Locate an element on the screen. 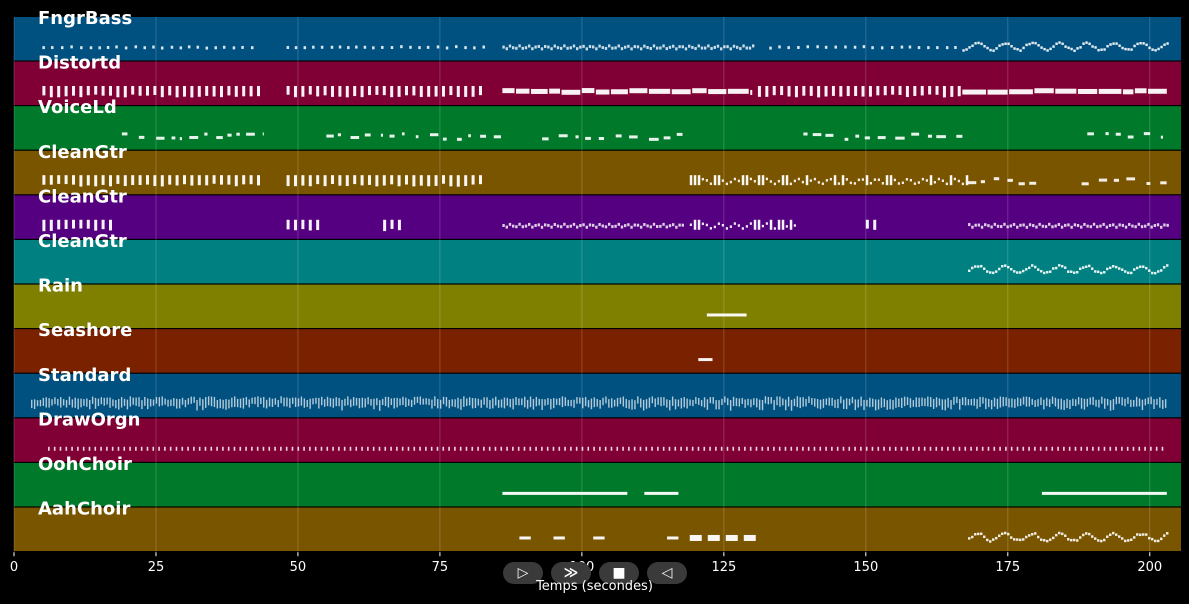  stop-button: ■ is located at coordinates (619, 573).